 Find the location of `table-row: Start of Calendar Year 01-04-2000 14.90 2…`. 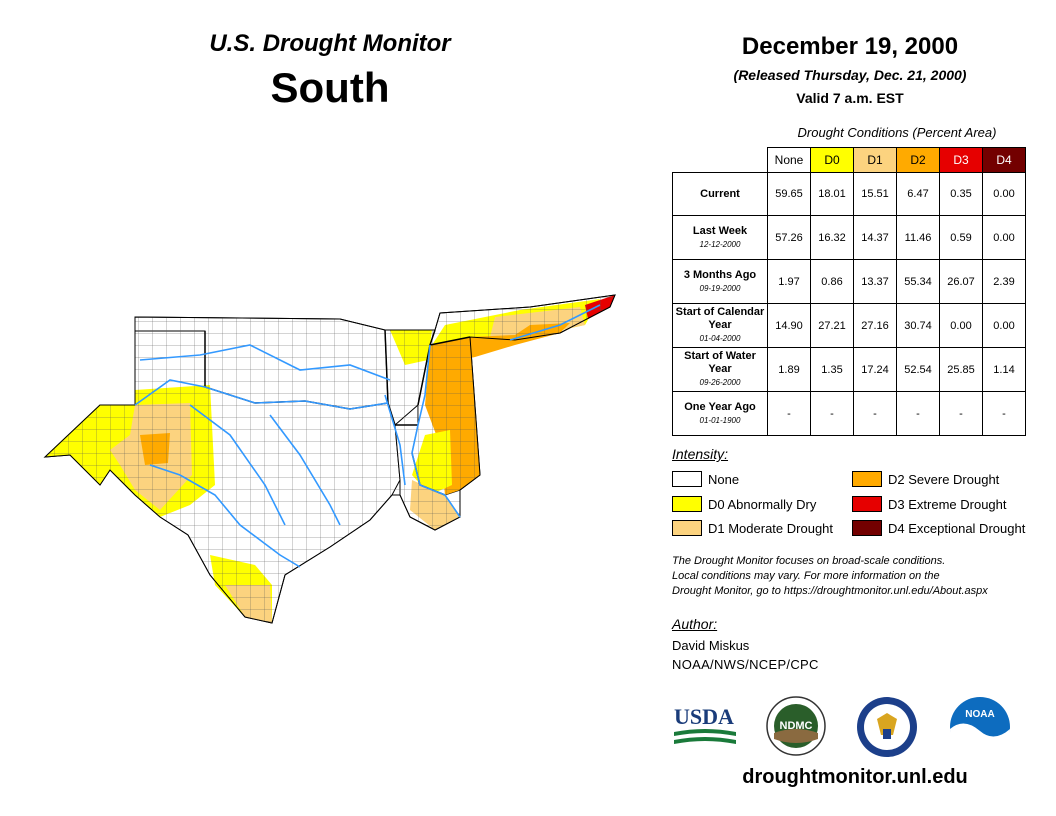

table-row: Start of Calendar Year 01-04-2000 14.90 2… is located at coordinates (849, 325).